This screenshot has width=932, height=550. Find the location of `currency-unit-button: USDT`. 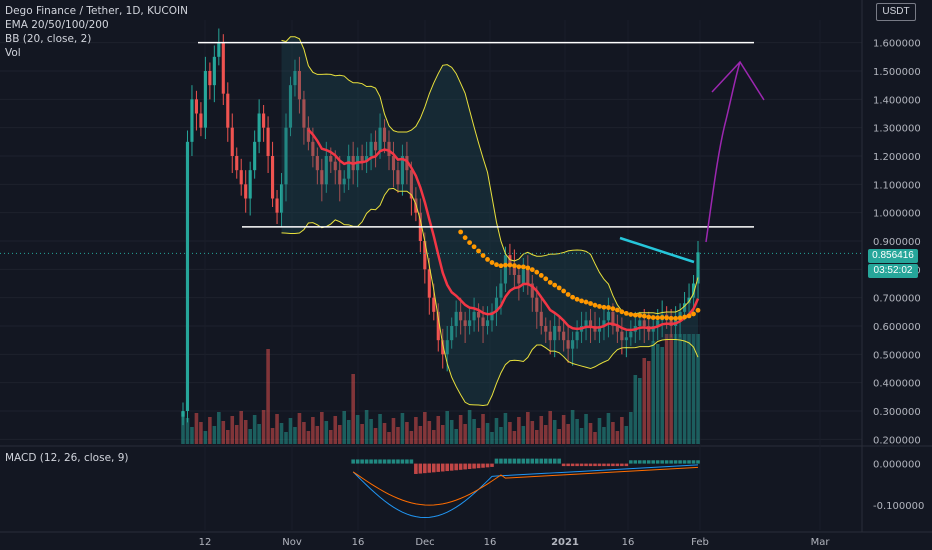

currency-unit-button: USDT is located at coordinates (896, 12).